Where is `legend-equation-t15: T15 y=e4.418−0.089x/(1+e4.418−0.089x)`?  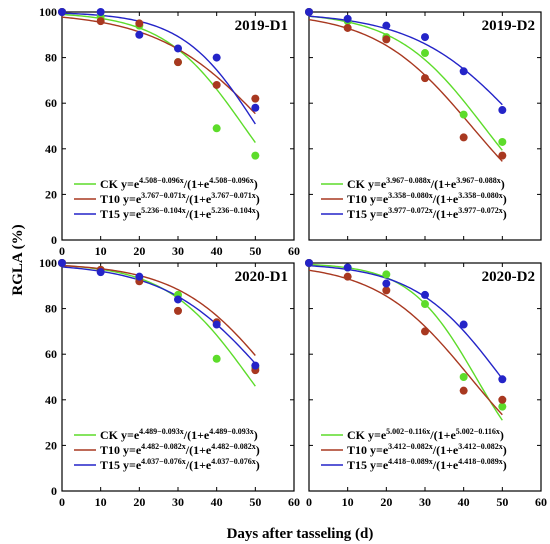
legend-equation-t15: T15 y=e4.418−0.089x/(1+e4.418−0.089x) is located at coordinates (427, 464).